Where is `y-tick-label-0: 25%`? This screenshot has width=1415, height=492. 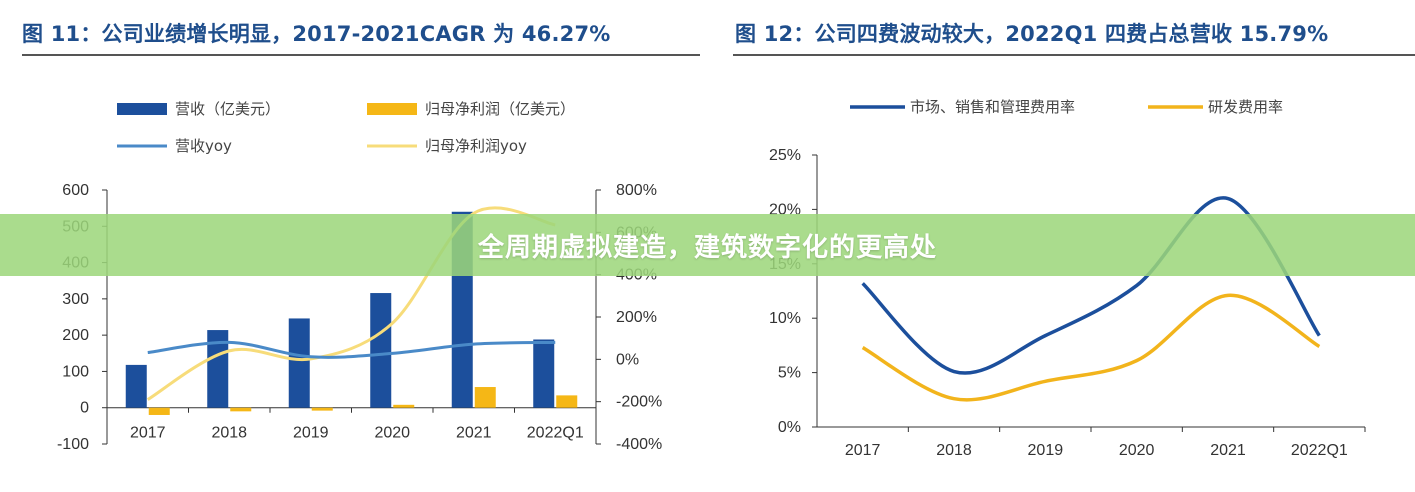
y-tick-label-0: 25% is located at coordinates (785, 155).